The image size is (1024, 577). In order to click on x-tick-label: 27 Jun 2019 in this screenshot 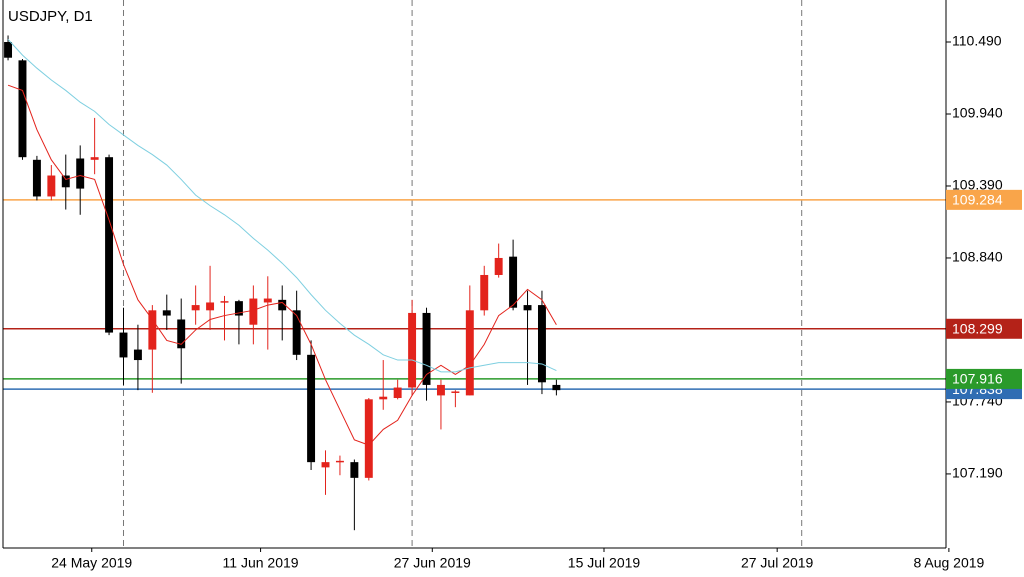, I will do `click(432, 563)`.